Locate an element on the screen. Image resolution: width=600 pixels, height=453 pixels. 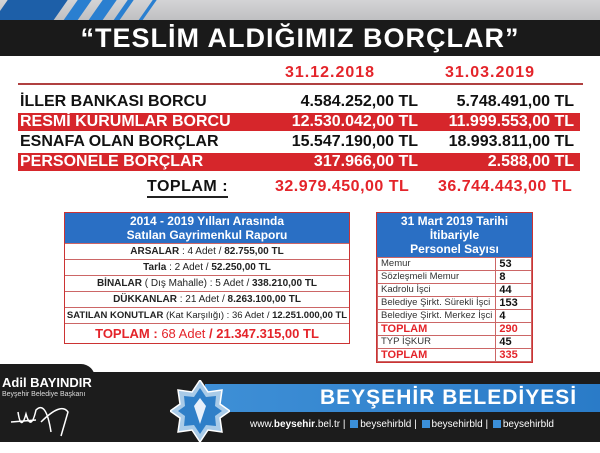
top-decoration is located at coordinates (300, 11).